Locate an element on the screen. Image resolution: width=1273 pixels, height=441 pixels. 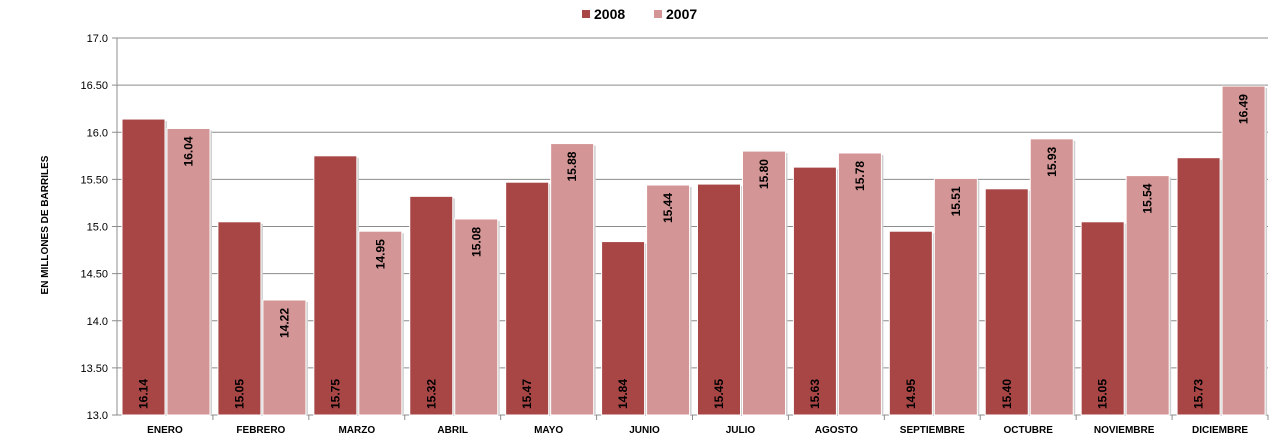
bar-2008-agosto is located at coordinates (814, 291).